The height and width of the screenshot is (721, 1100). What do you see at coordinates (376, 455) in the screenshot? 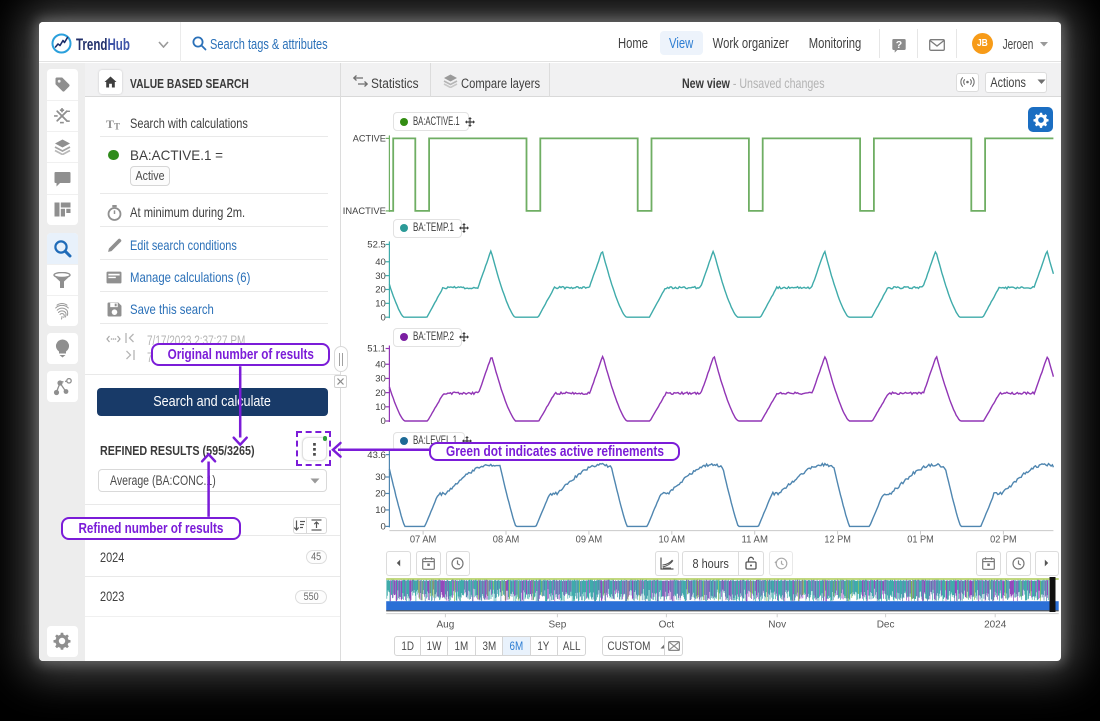
I see `svg-text: 43.6` at bounding box center [376, 455].